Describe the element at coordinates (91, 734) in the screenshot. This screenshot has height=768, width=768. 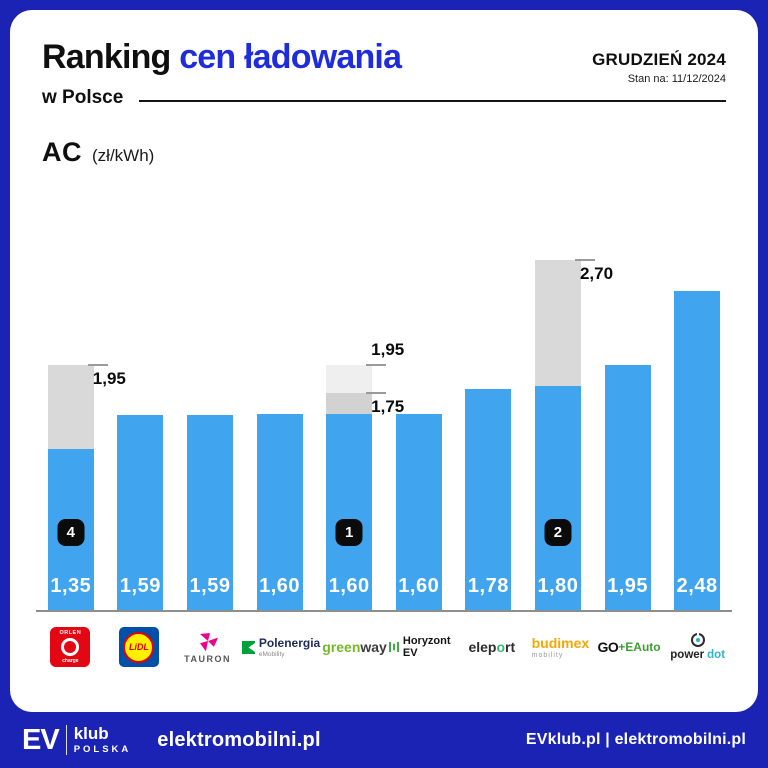
I see `ev-logo-klub: klub` at that location.